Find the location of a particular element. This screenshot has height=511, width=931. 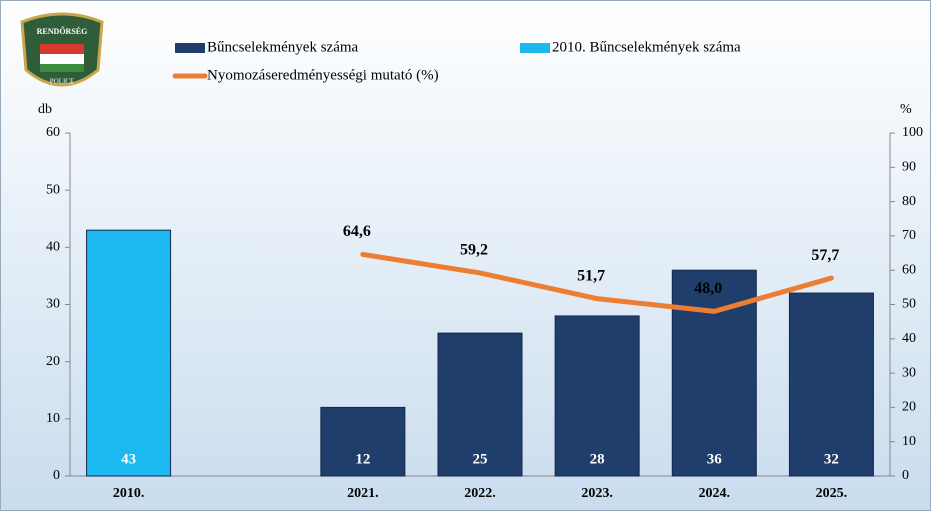

y-tick-label: 60 is located at coordinates (53, 132).